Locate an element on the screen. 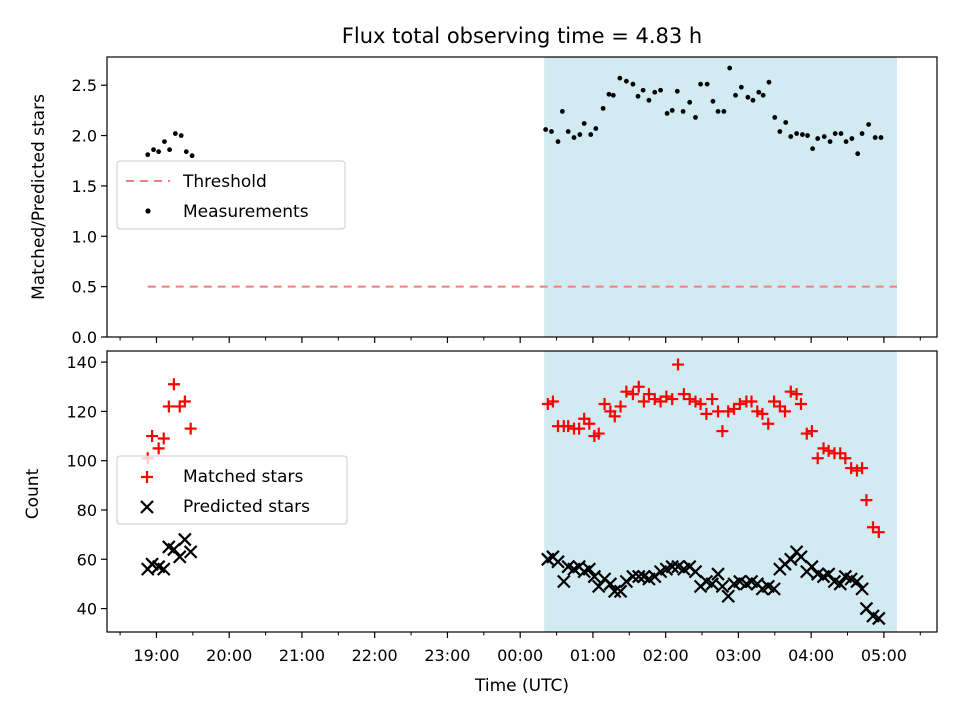 The height and width of the screenshot is (720, 960). legend-bottom-box is located at coordinates (232, 490).